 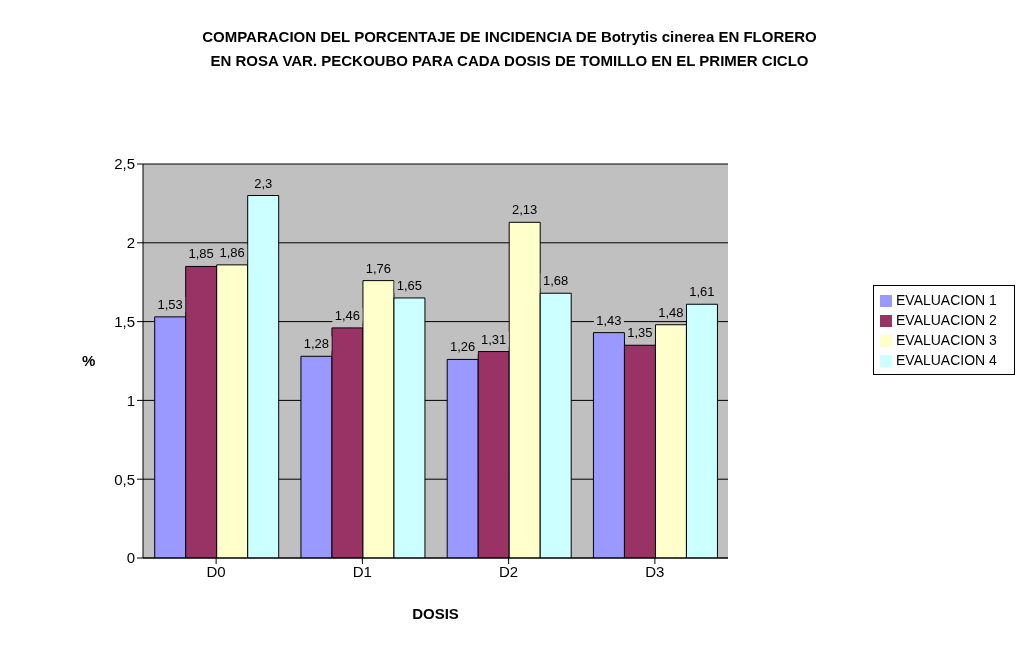 I want to click on x-tick-label: D2, so click(x=509, y=571).